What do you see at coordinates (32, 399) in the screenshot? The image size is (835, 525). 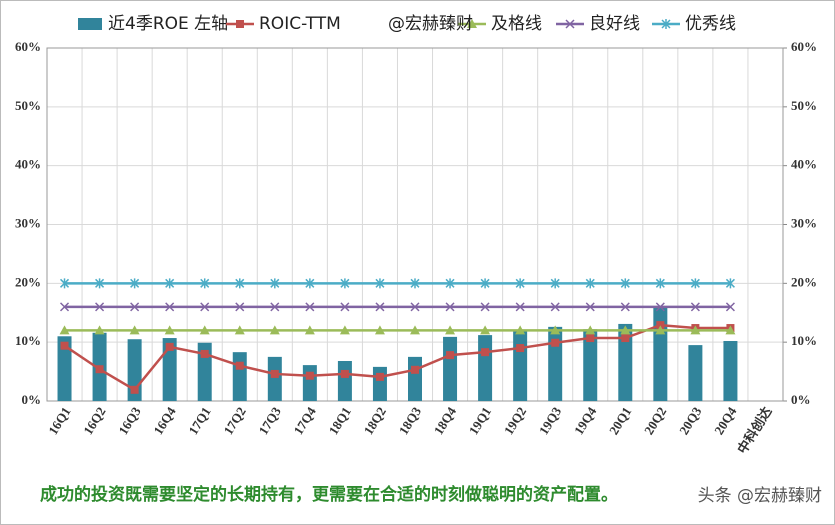 I see `y-tick-label: 0%` at bounding box center [32, 399].